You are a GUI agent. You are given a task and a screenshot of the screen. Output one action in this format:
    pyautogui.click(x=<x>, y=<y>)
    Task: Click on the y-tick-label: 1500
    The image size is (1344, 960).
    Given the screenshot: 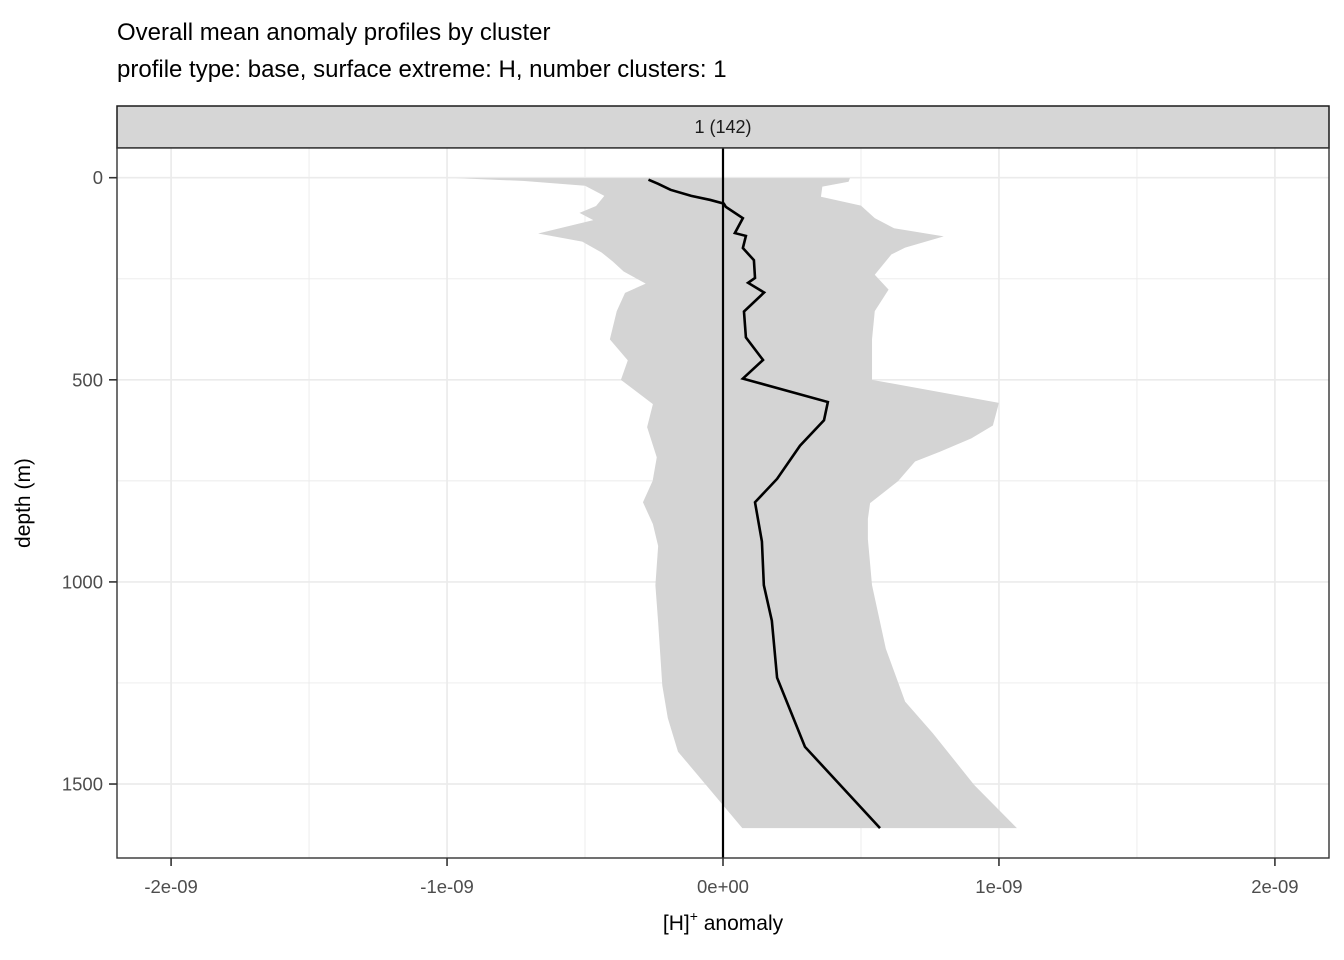 What is the action you would take?
    pyautogui.click(x=82, y=784)
    